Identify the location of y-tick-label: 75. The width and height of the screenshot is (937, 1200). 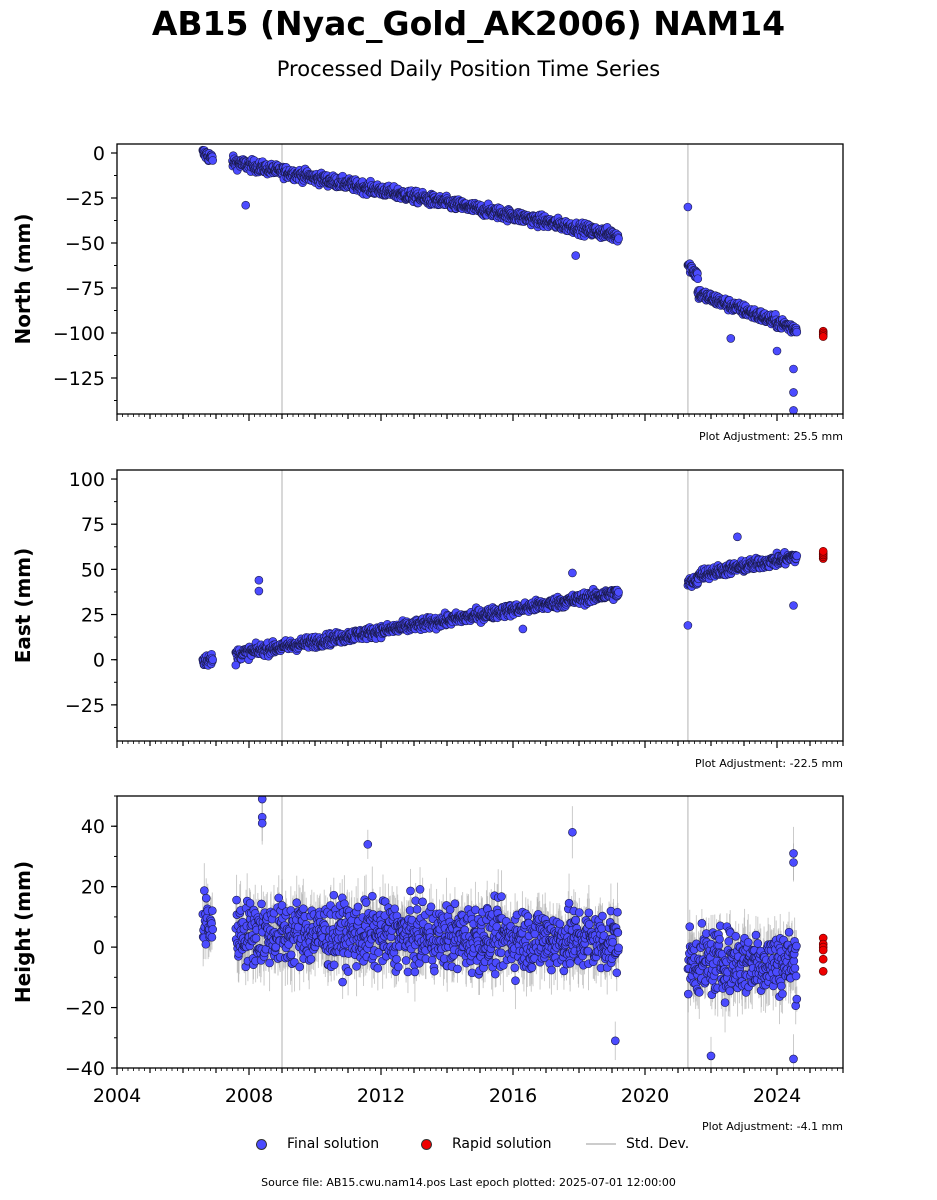
(93, 525).